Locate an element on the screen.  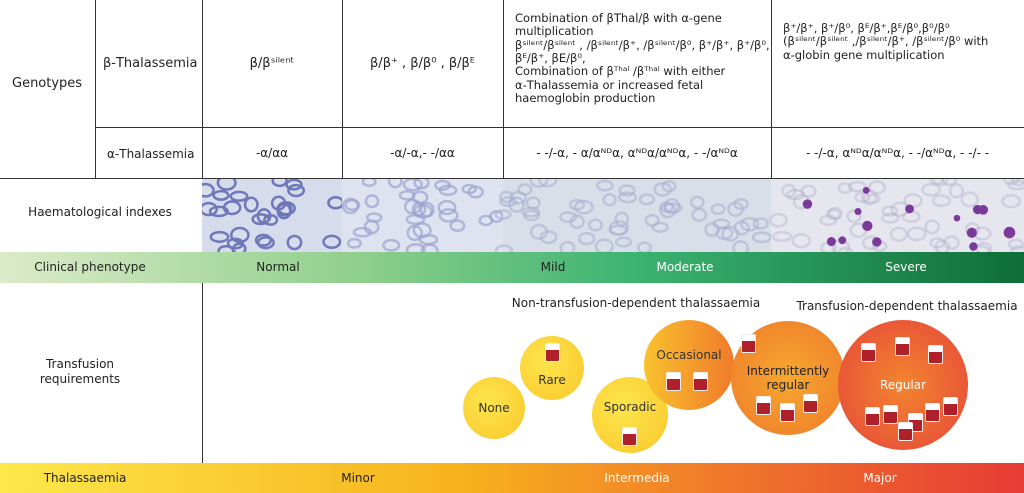
level-label: Occasional is located at coordinates (689, 355).